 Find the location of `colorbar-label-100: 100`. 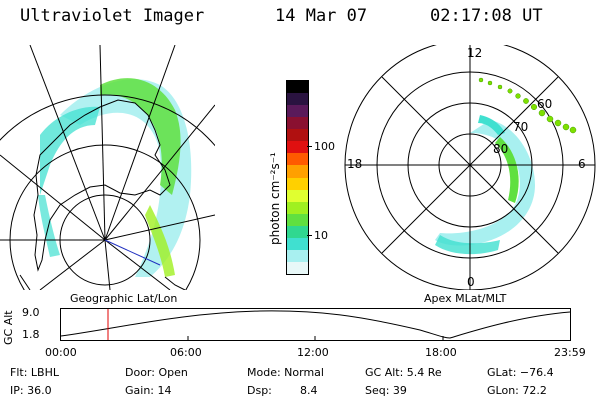

colorbar-label-100: 100 is located at coordinates (324, 146).